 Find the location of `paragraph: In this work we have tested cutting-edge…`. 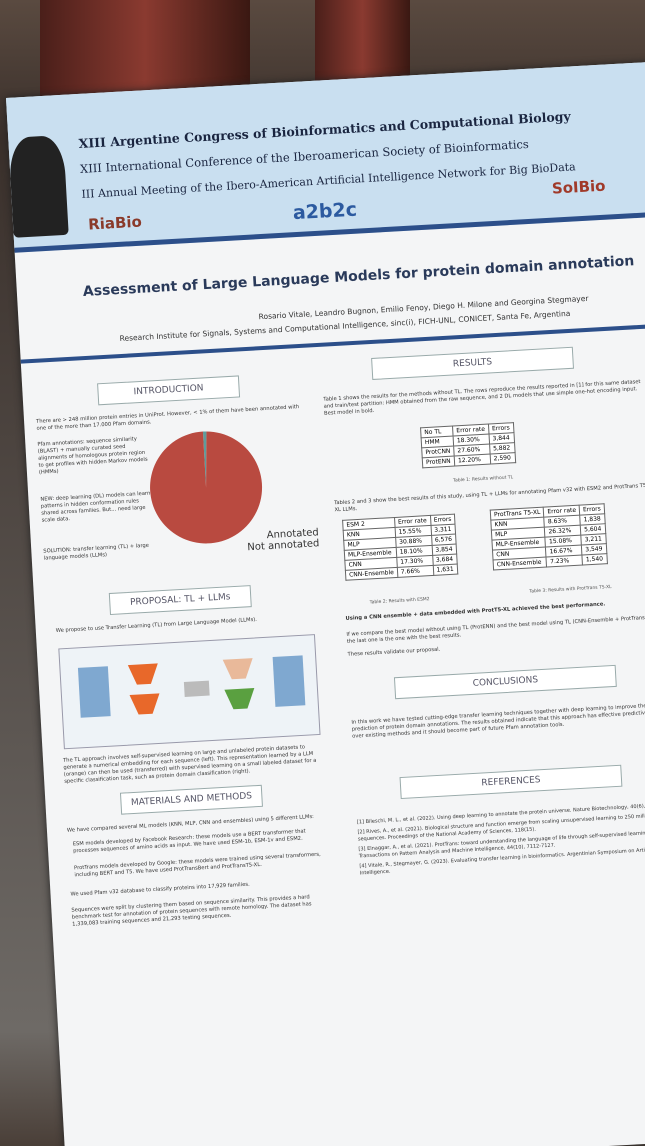

paragraph: In this work we have tested cutting-edge… is located at coordinates (498, 721).